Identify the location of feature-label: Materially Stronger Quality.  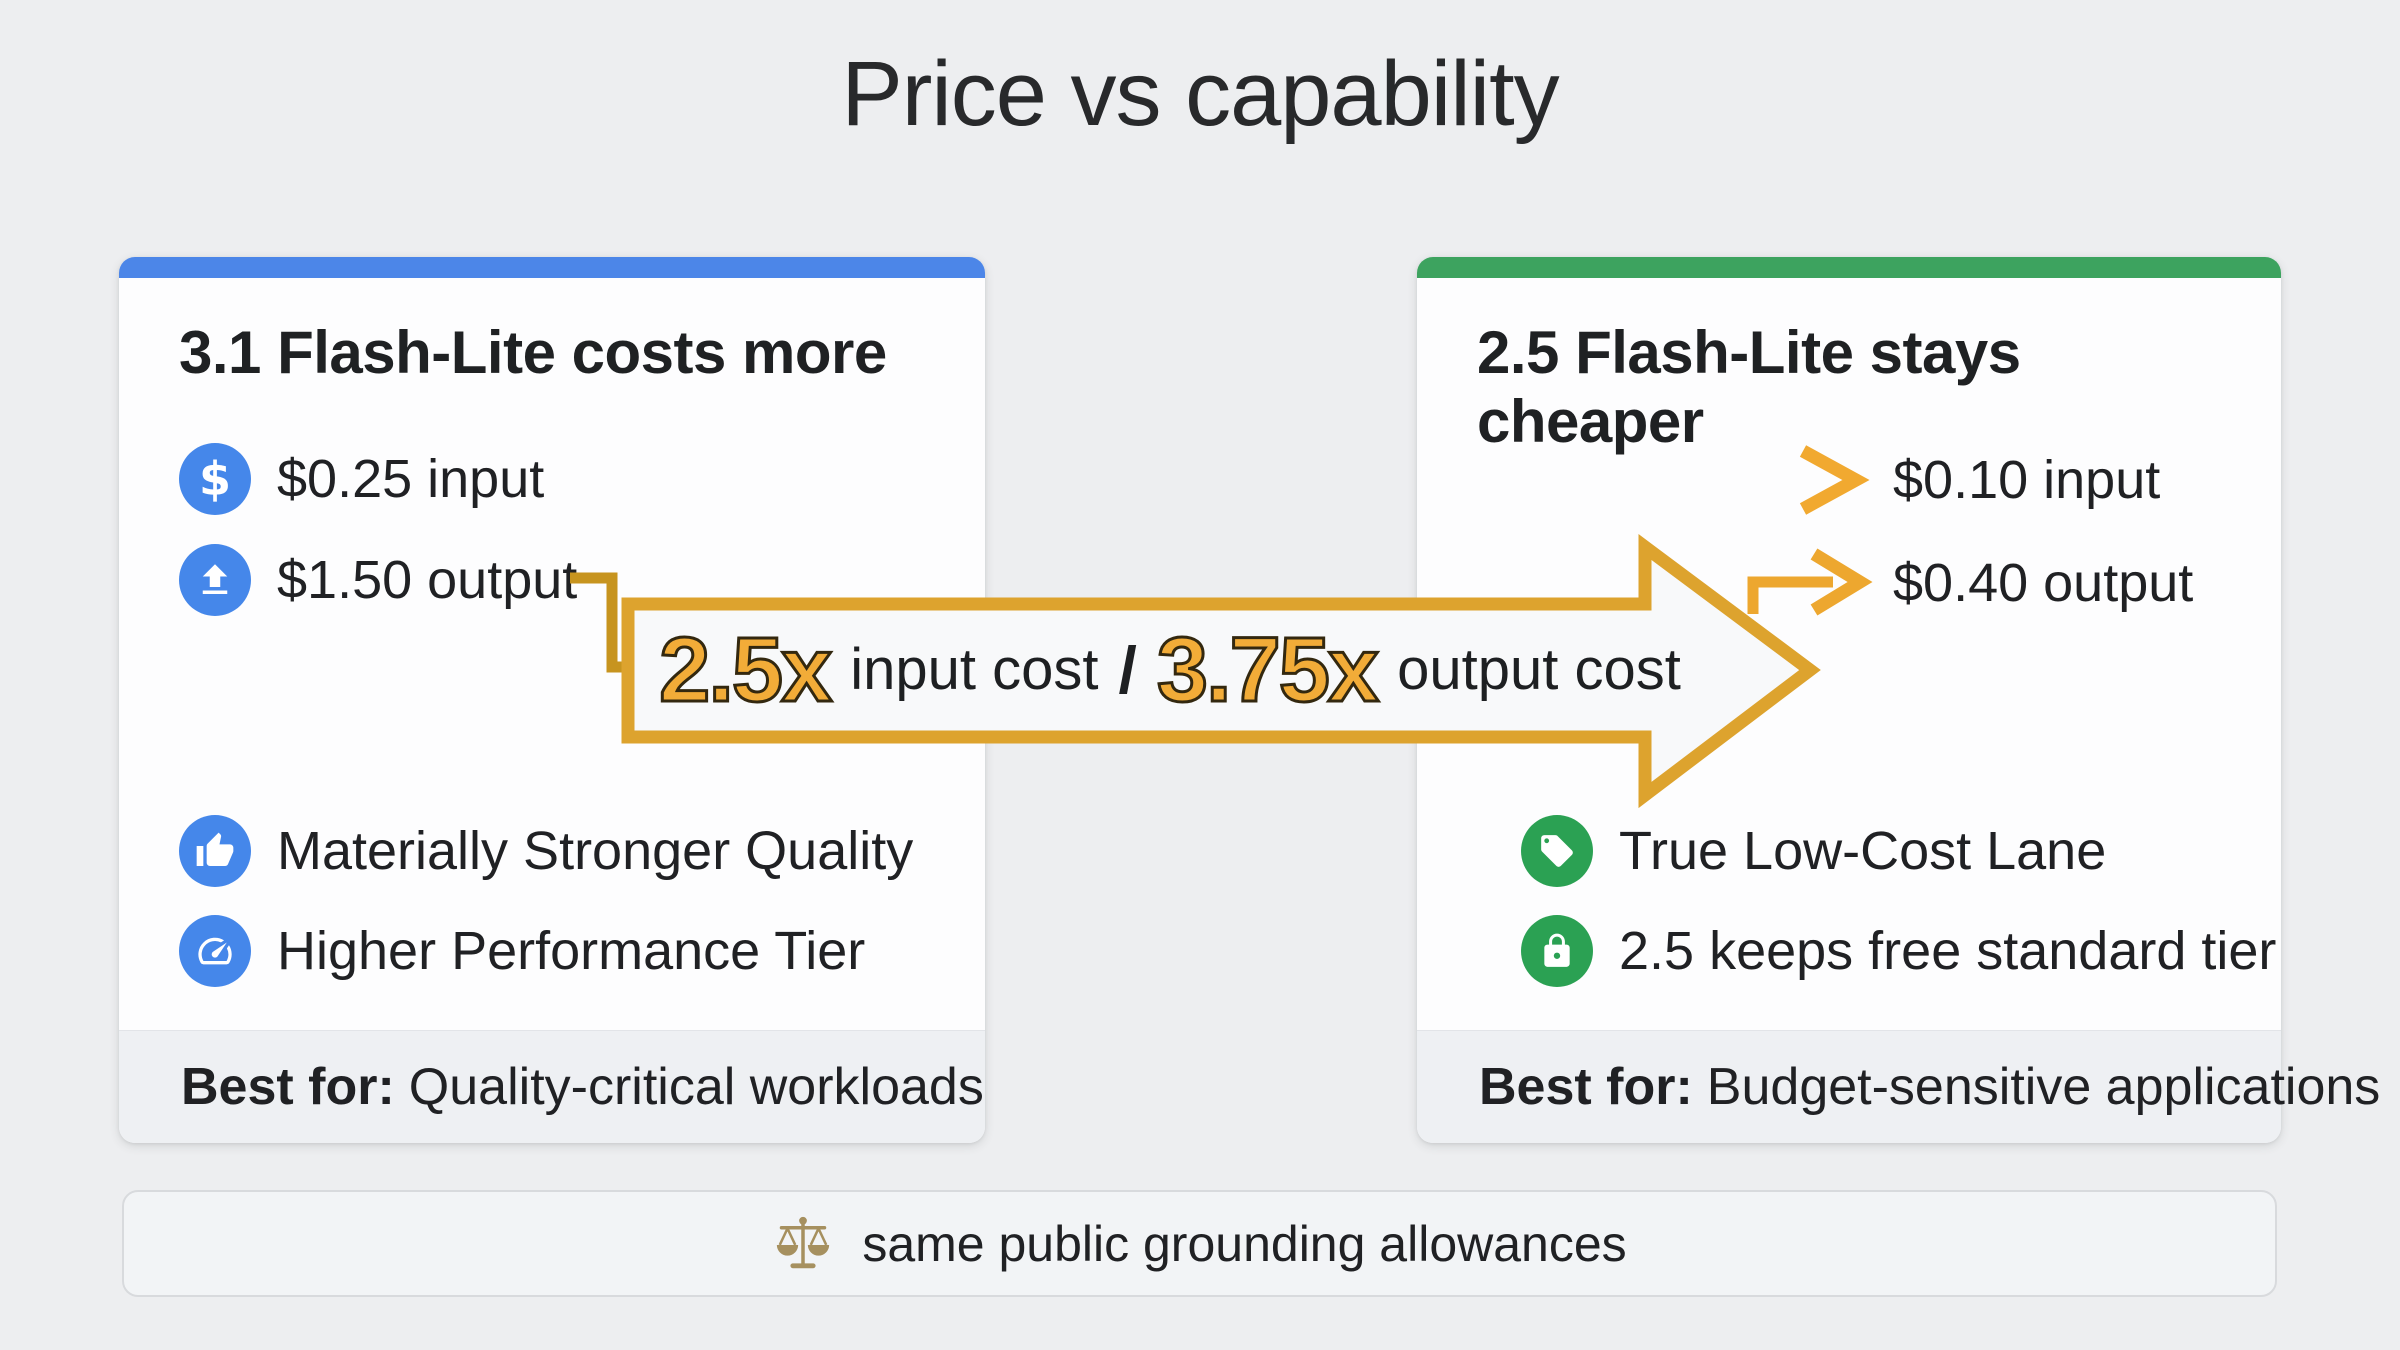
(595, 851).